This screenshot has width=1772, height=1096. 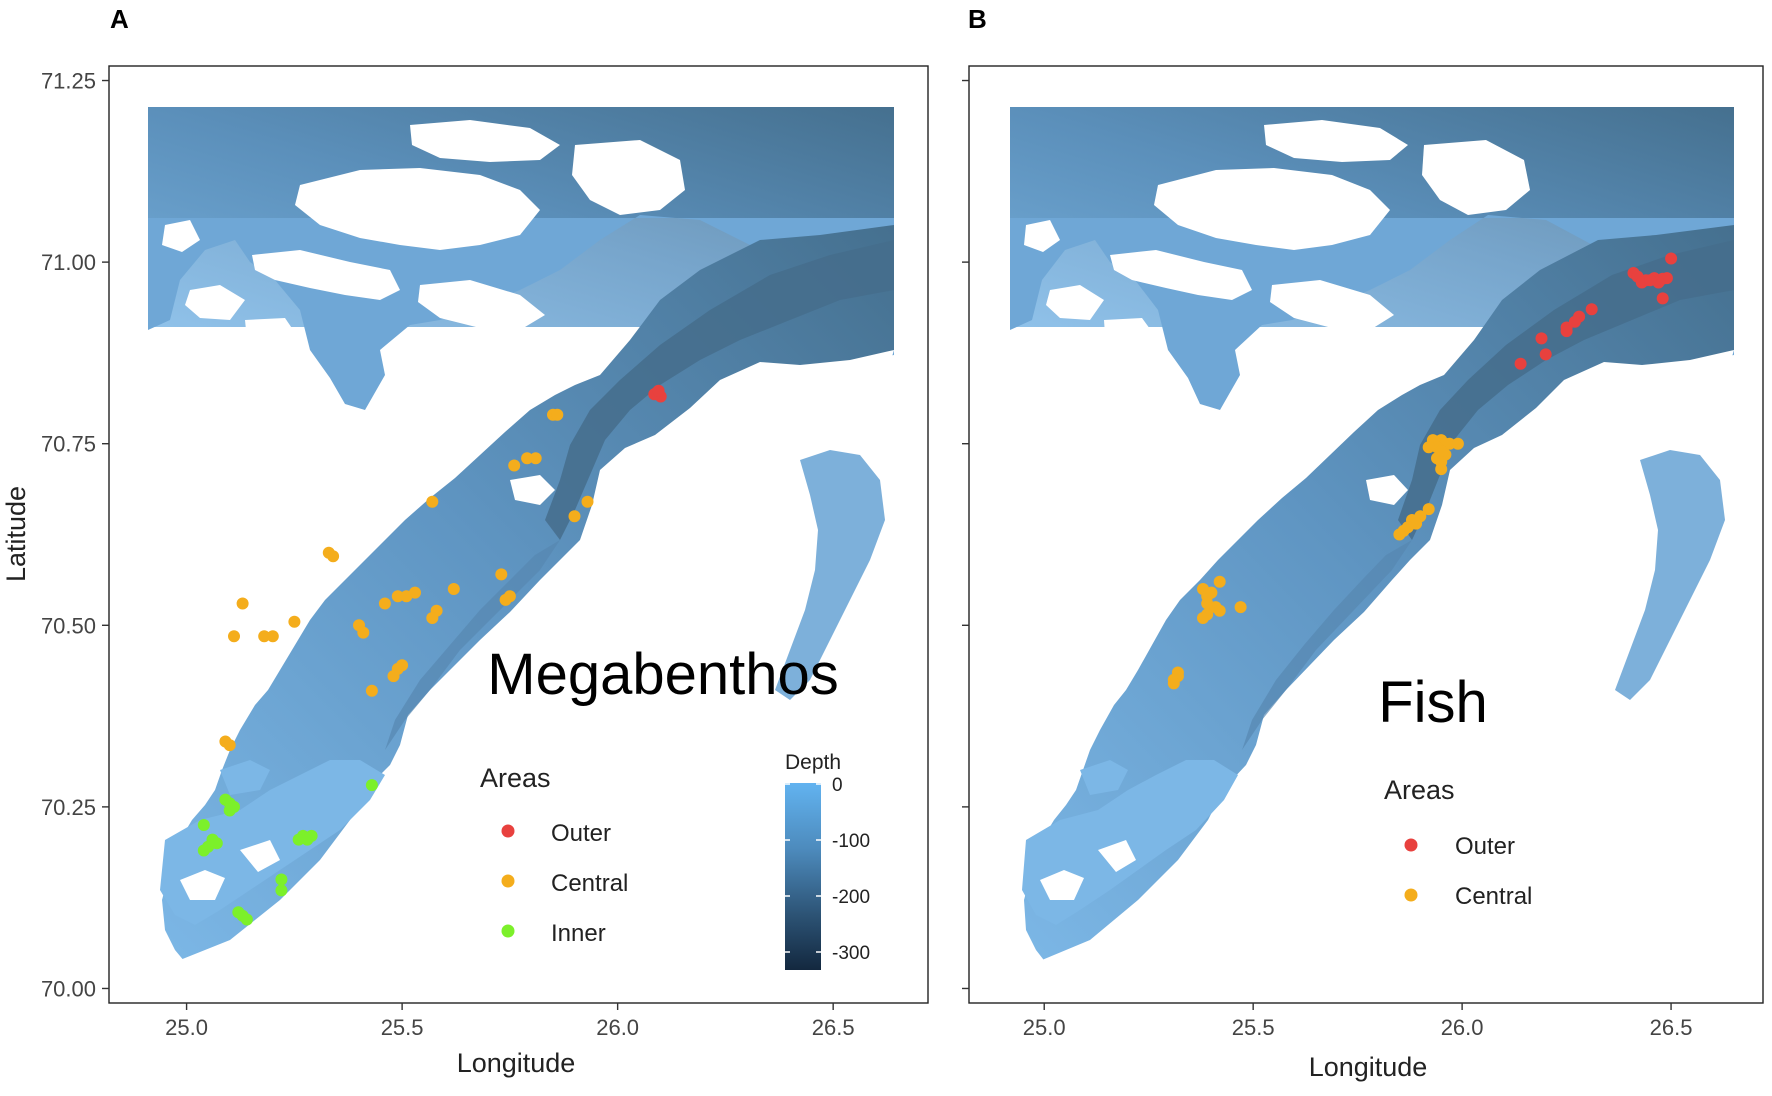 I want to click on island-7-b, so click(x=1131, y=344).